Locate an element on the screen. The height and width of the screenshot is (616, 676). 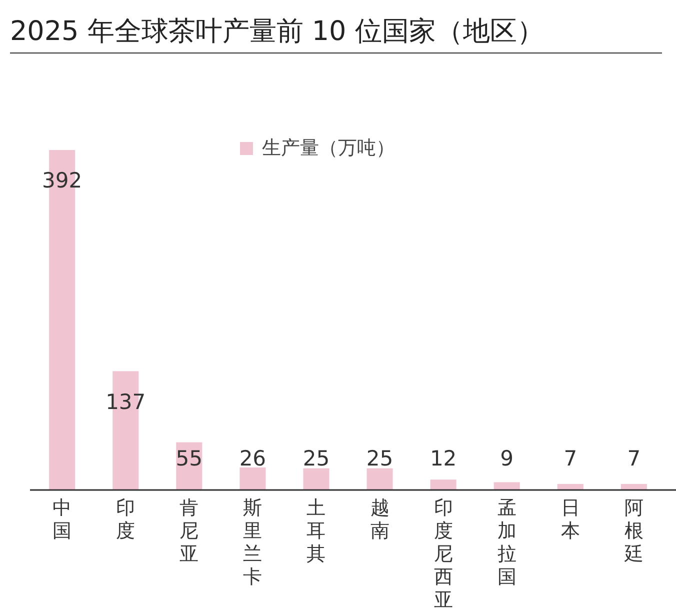
x-tick-label: 肯尼亚 is located at coordinates (189, 531).